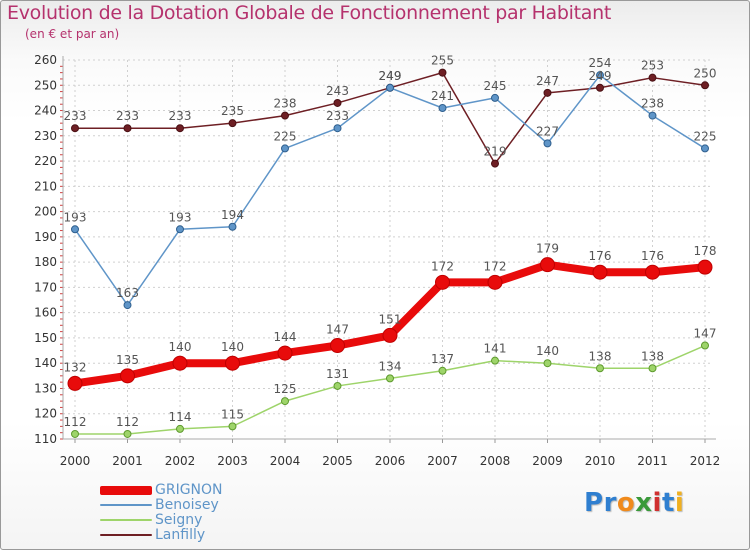 This screenshot has width=750, height=550. What do you see at coordinates (495, 461) in the screenshot?
I see `x-tick-label-2008: 2008` at bounding box center [495, 461].